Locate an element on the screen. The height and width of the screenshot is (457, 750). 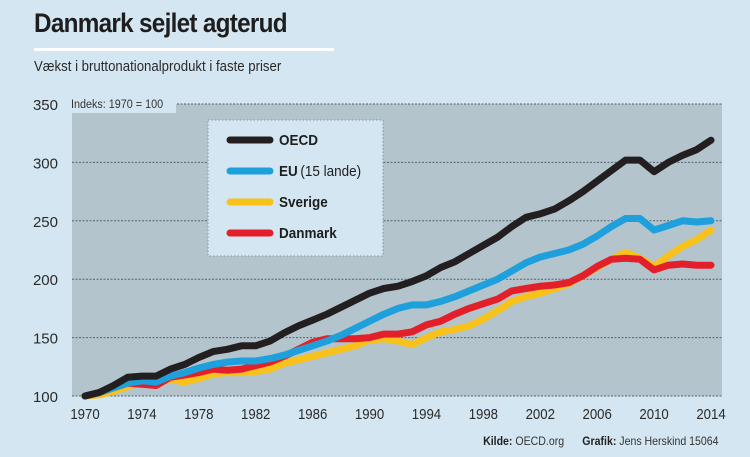
graphic-label: Grafik: is located at coordinates (598, 441).